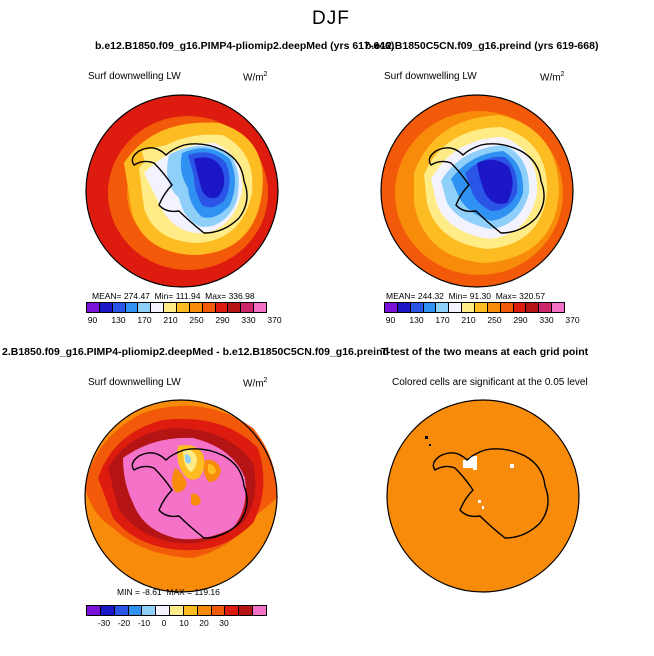 The height and width of the screenshot is (656, 654). Describe the element at coordinates (483, 496) in the screenshot. I see `panel4-map` at that location.